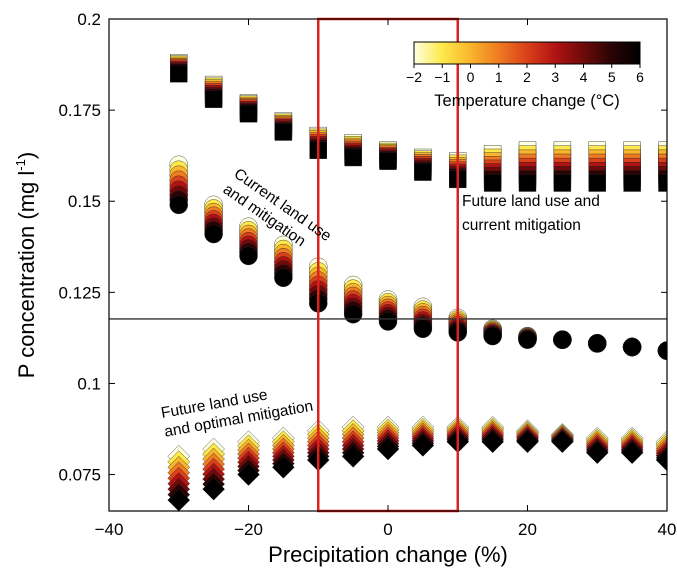  What do you see at coordinates (526, 101) in the screenshot?
I see `colorbar-title: Temperature change (°C)` at bounding box center [526, 101].